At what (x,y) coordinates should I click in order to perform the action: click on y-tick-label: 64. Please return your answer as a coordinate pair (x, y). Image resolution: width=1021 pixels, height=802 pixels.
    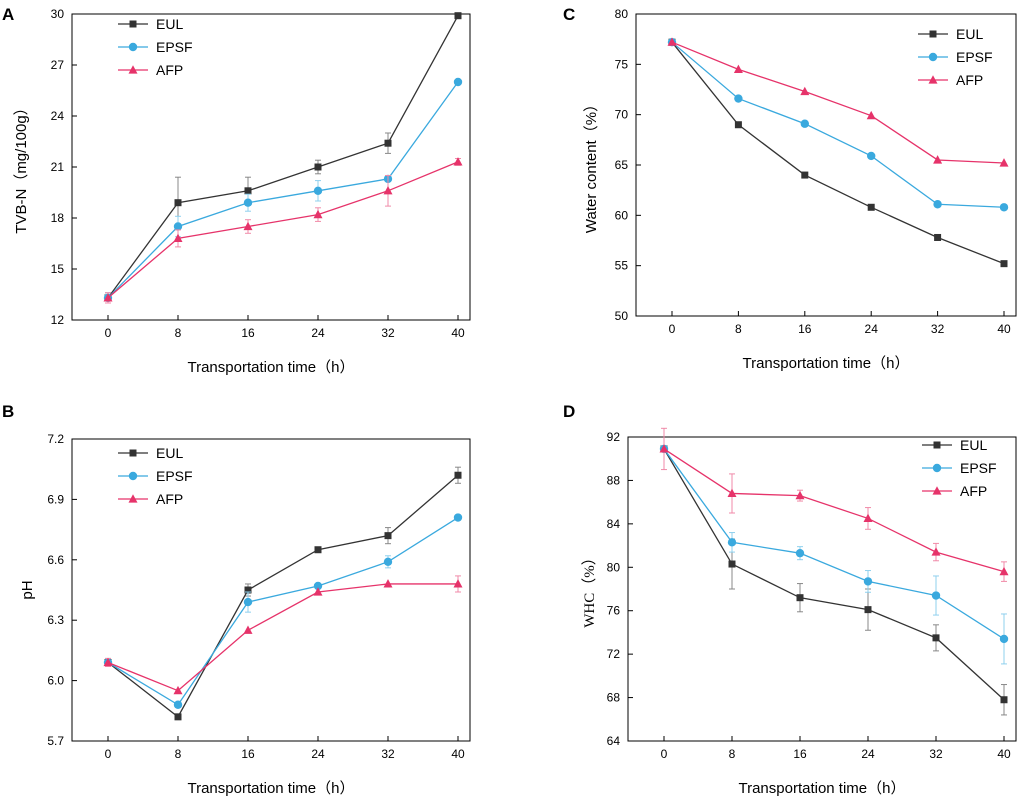
    Looking at the image, I should click on (614, 741).